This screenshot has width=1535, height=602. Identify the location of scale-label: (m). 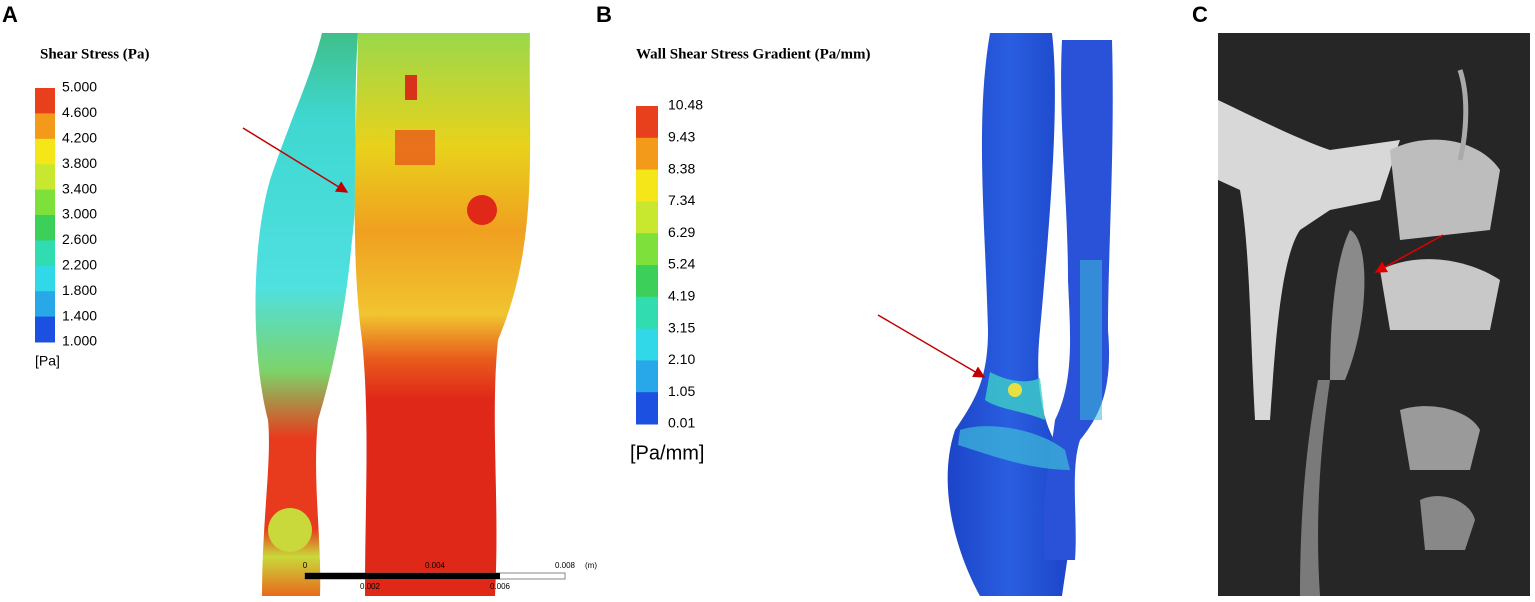
(591, 565).